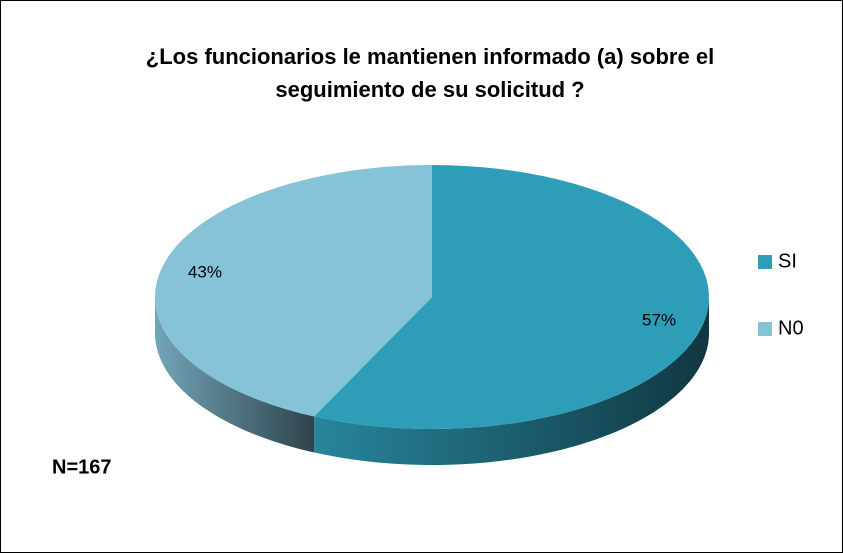 The image size is (843, 553). Describe the element at coordinates (82, 467) in the screenshot. I see `annotation: N=167` at that location.